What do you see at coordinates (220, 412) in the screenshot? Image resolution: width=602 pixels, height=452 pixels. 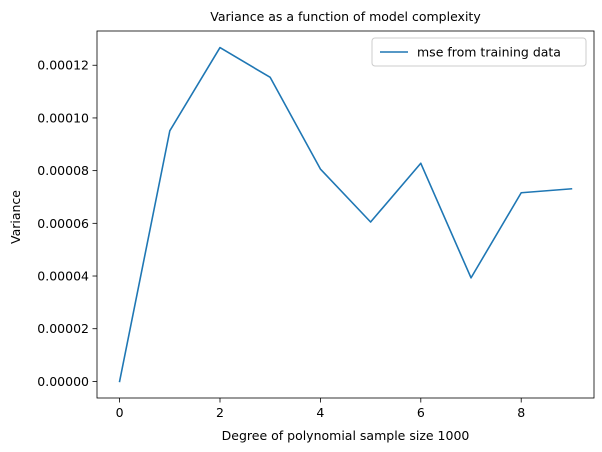 I see `x-tick-label: 2` at bounding box center [220, 412].